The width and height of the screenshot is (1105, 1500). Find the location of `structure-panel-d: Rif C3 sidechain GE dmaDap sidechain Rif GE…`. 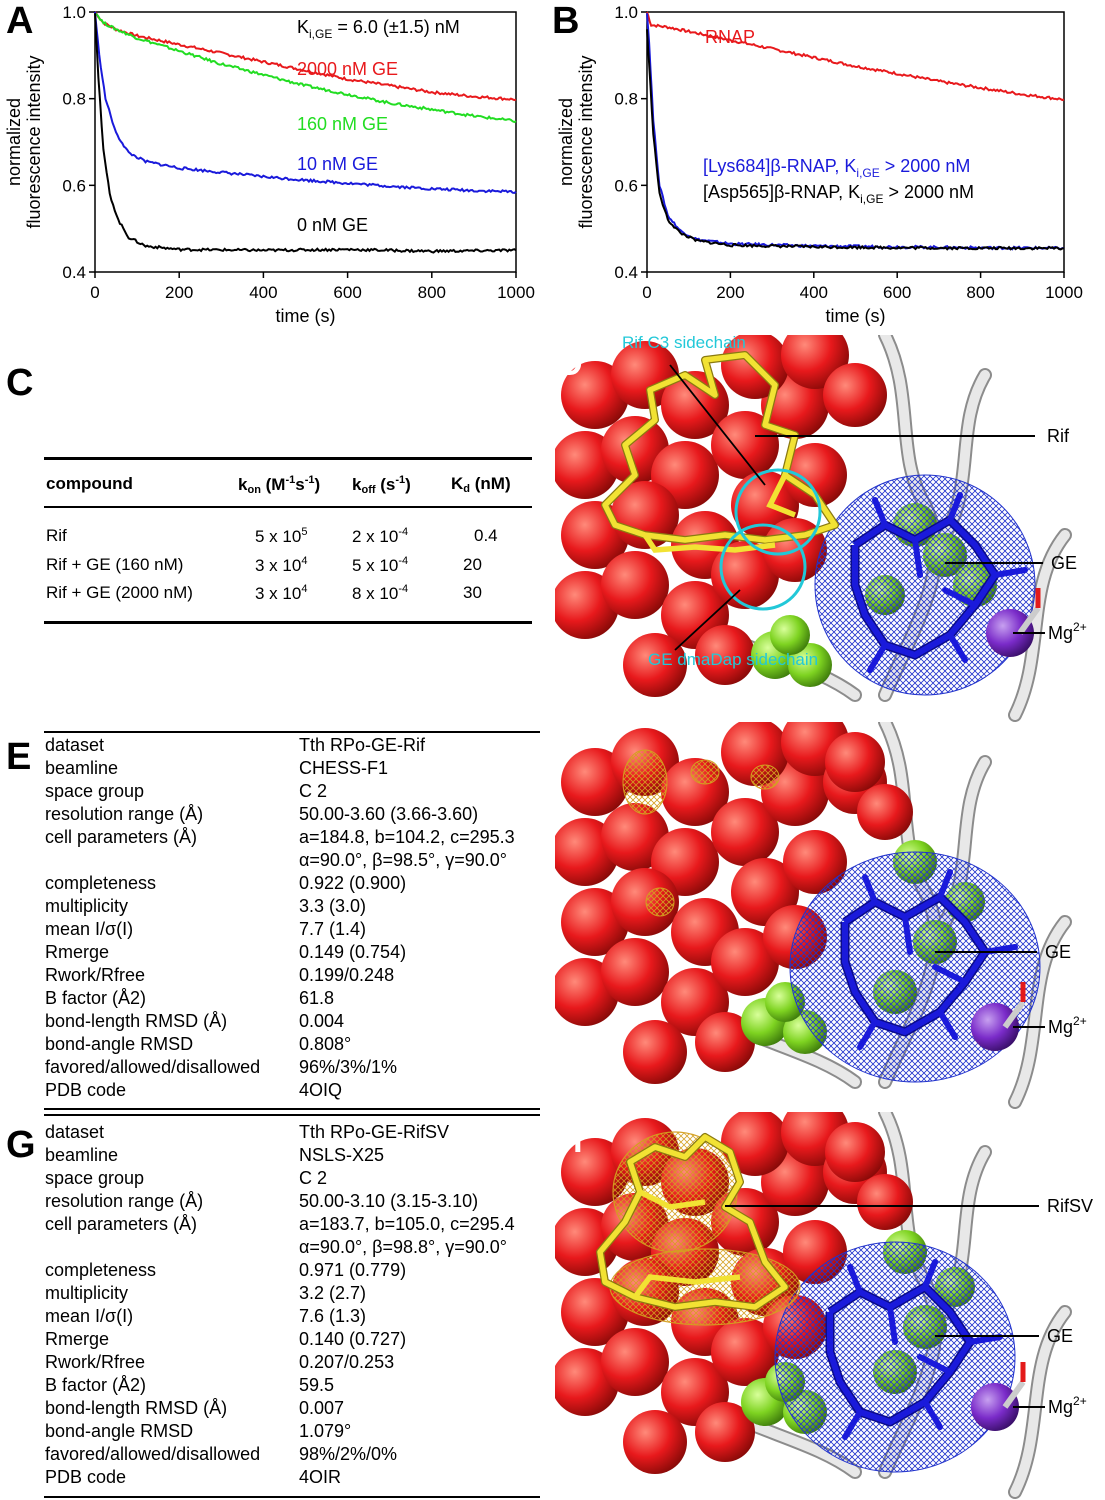

structure-panel-d: Rif C3 sidechain GE dmaDap sidechain Rif GE… is located at coordinates (830, 529).